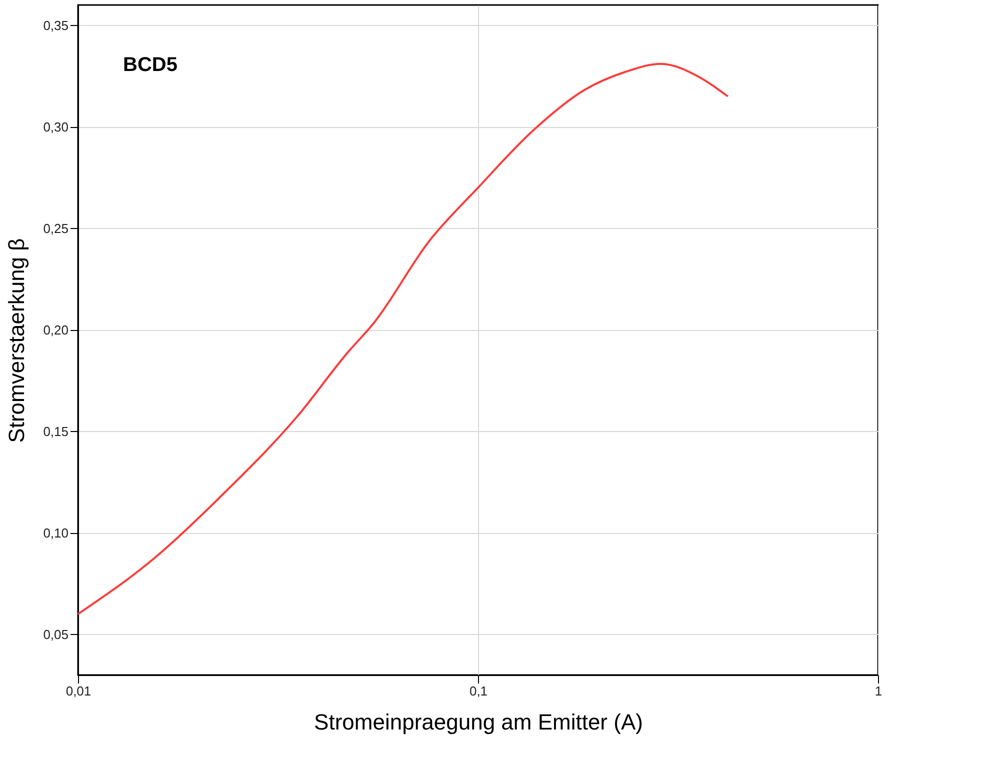 This screenshot has width=989, height=778. Describe the element at coordinates (55, 431) in the screenshot. I see `y-tick-label: 0,15` at that location.